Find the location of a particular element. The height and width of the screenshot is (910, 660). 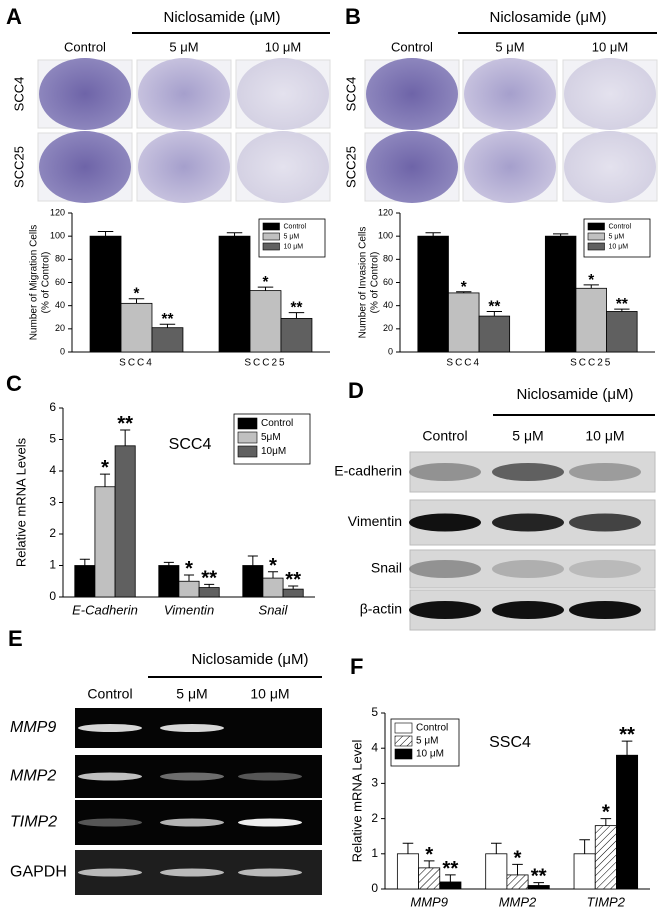

row-label: Snail is located at coordinates (386, 568).